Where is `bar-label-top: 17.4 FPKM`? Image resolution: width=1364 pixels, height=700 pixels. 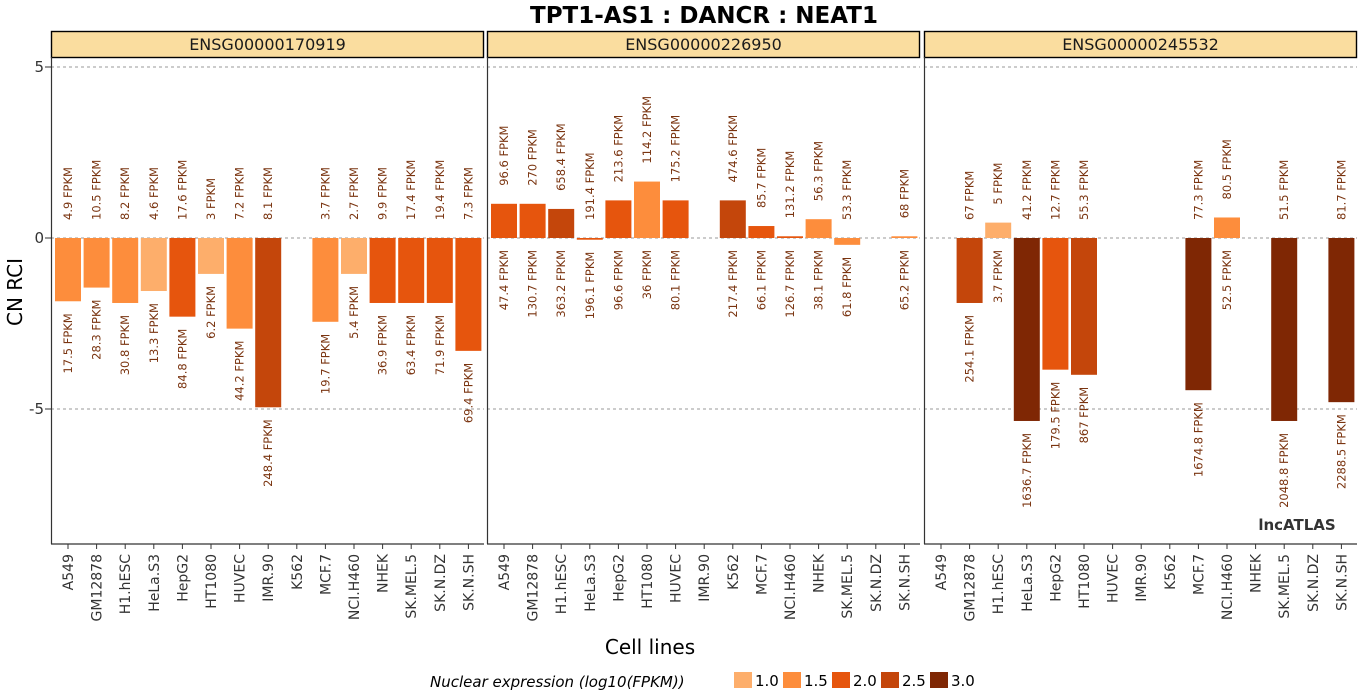 bar-label-top: 17.4 FPKM is located at coordinates (411, 190).